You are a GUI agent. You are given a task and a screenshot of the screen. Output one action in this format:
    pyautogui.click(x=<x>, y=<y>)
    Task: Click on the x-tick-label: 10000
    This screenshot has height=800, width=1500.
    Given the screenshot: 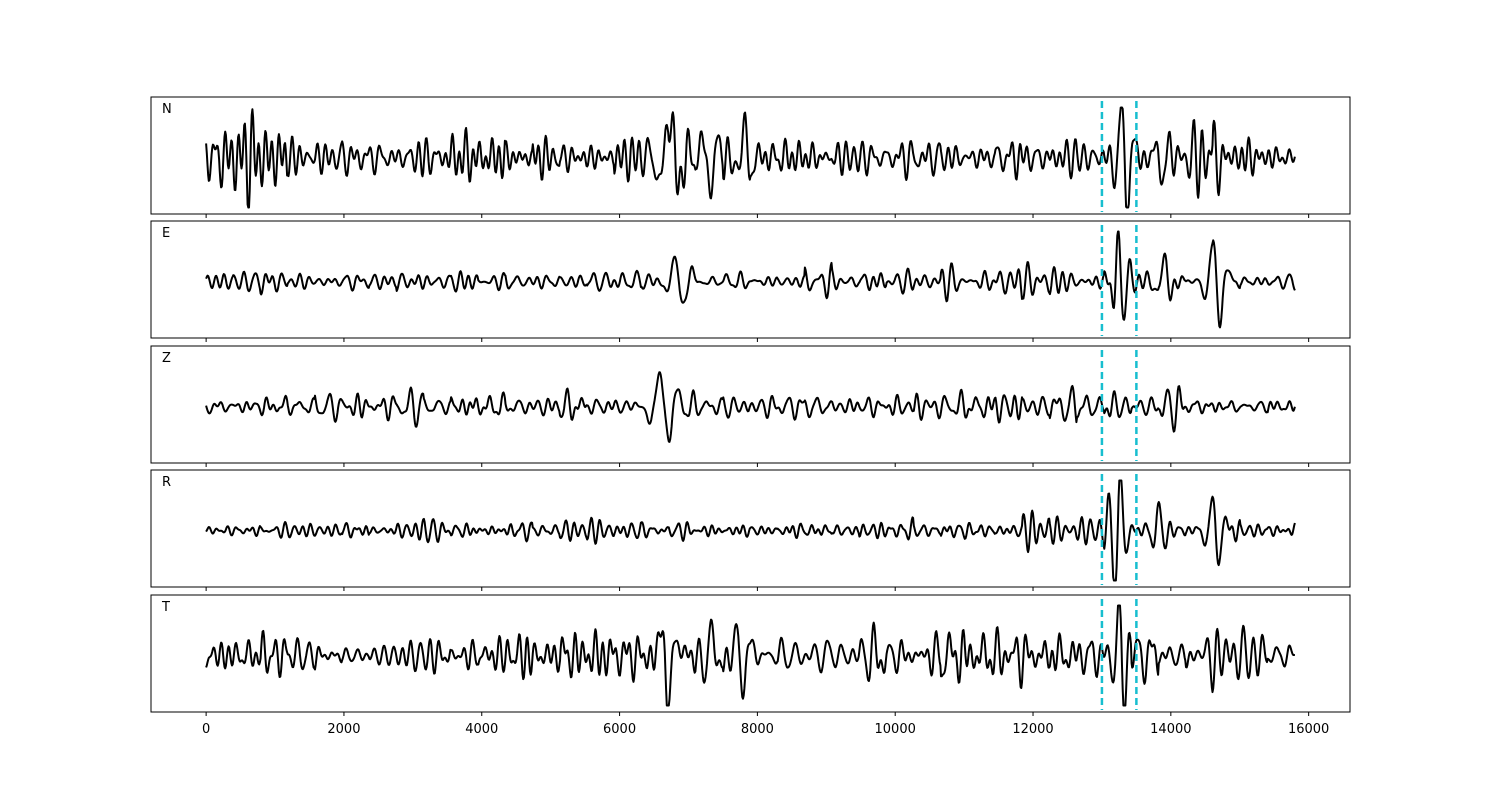 What is the action you would take?
    pyautogui.click(x=895, y=729)
    